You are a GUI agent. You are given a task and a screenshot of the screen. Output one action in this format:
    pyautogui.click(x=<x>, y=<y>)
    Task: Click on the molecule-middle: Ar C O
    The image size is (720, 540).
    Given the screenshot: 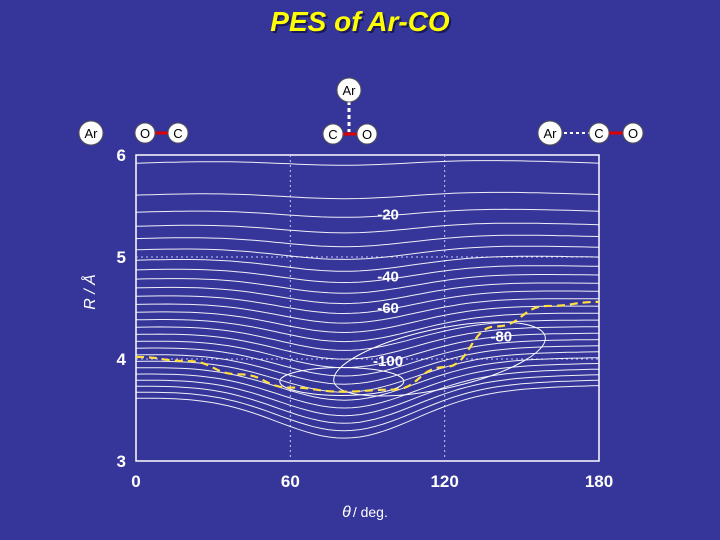 What is the action you would take?
    pyautogui.click(x=350, y=111)
    